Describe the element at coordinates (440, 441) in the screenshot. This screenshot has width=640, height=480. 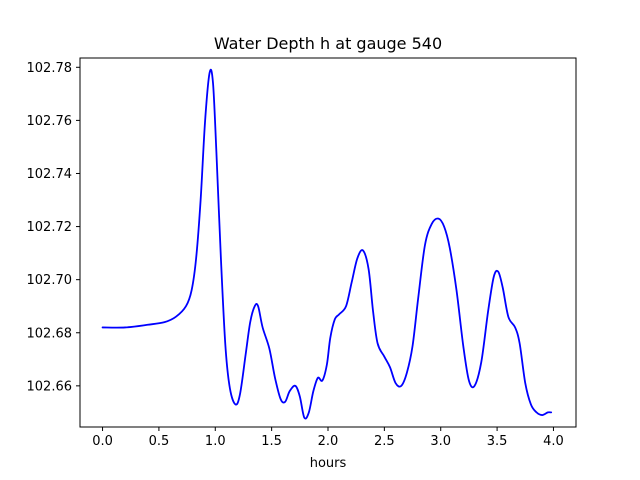
I see `x-tick-label: 3.0` at that location.